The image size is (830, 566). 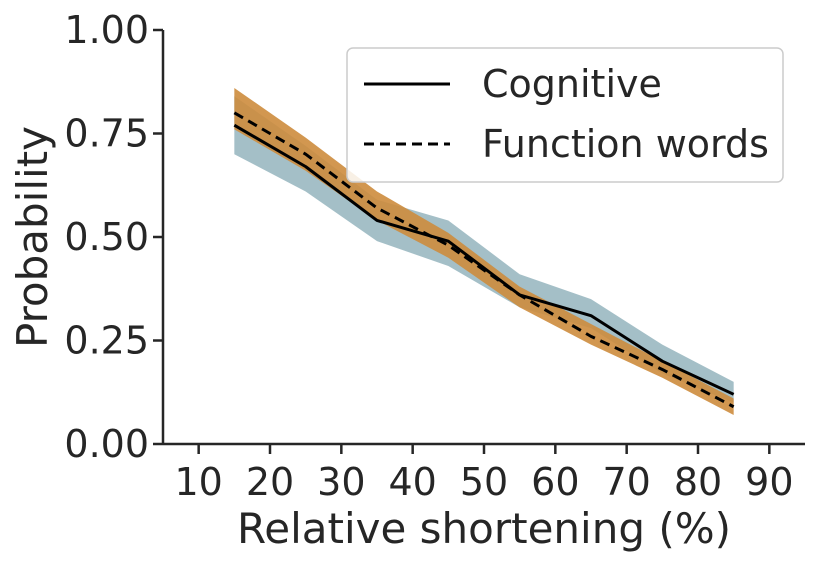 What do you see at coordinates (698, 482) in the screenshot?
I see `x-tick-label: 80` at bounding box center [698, 482].